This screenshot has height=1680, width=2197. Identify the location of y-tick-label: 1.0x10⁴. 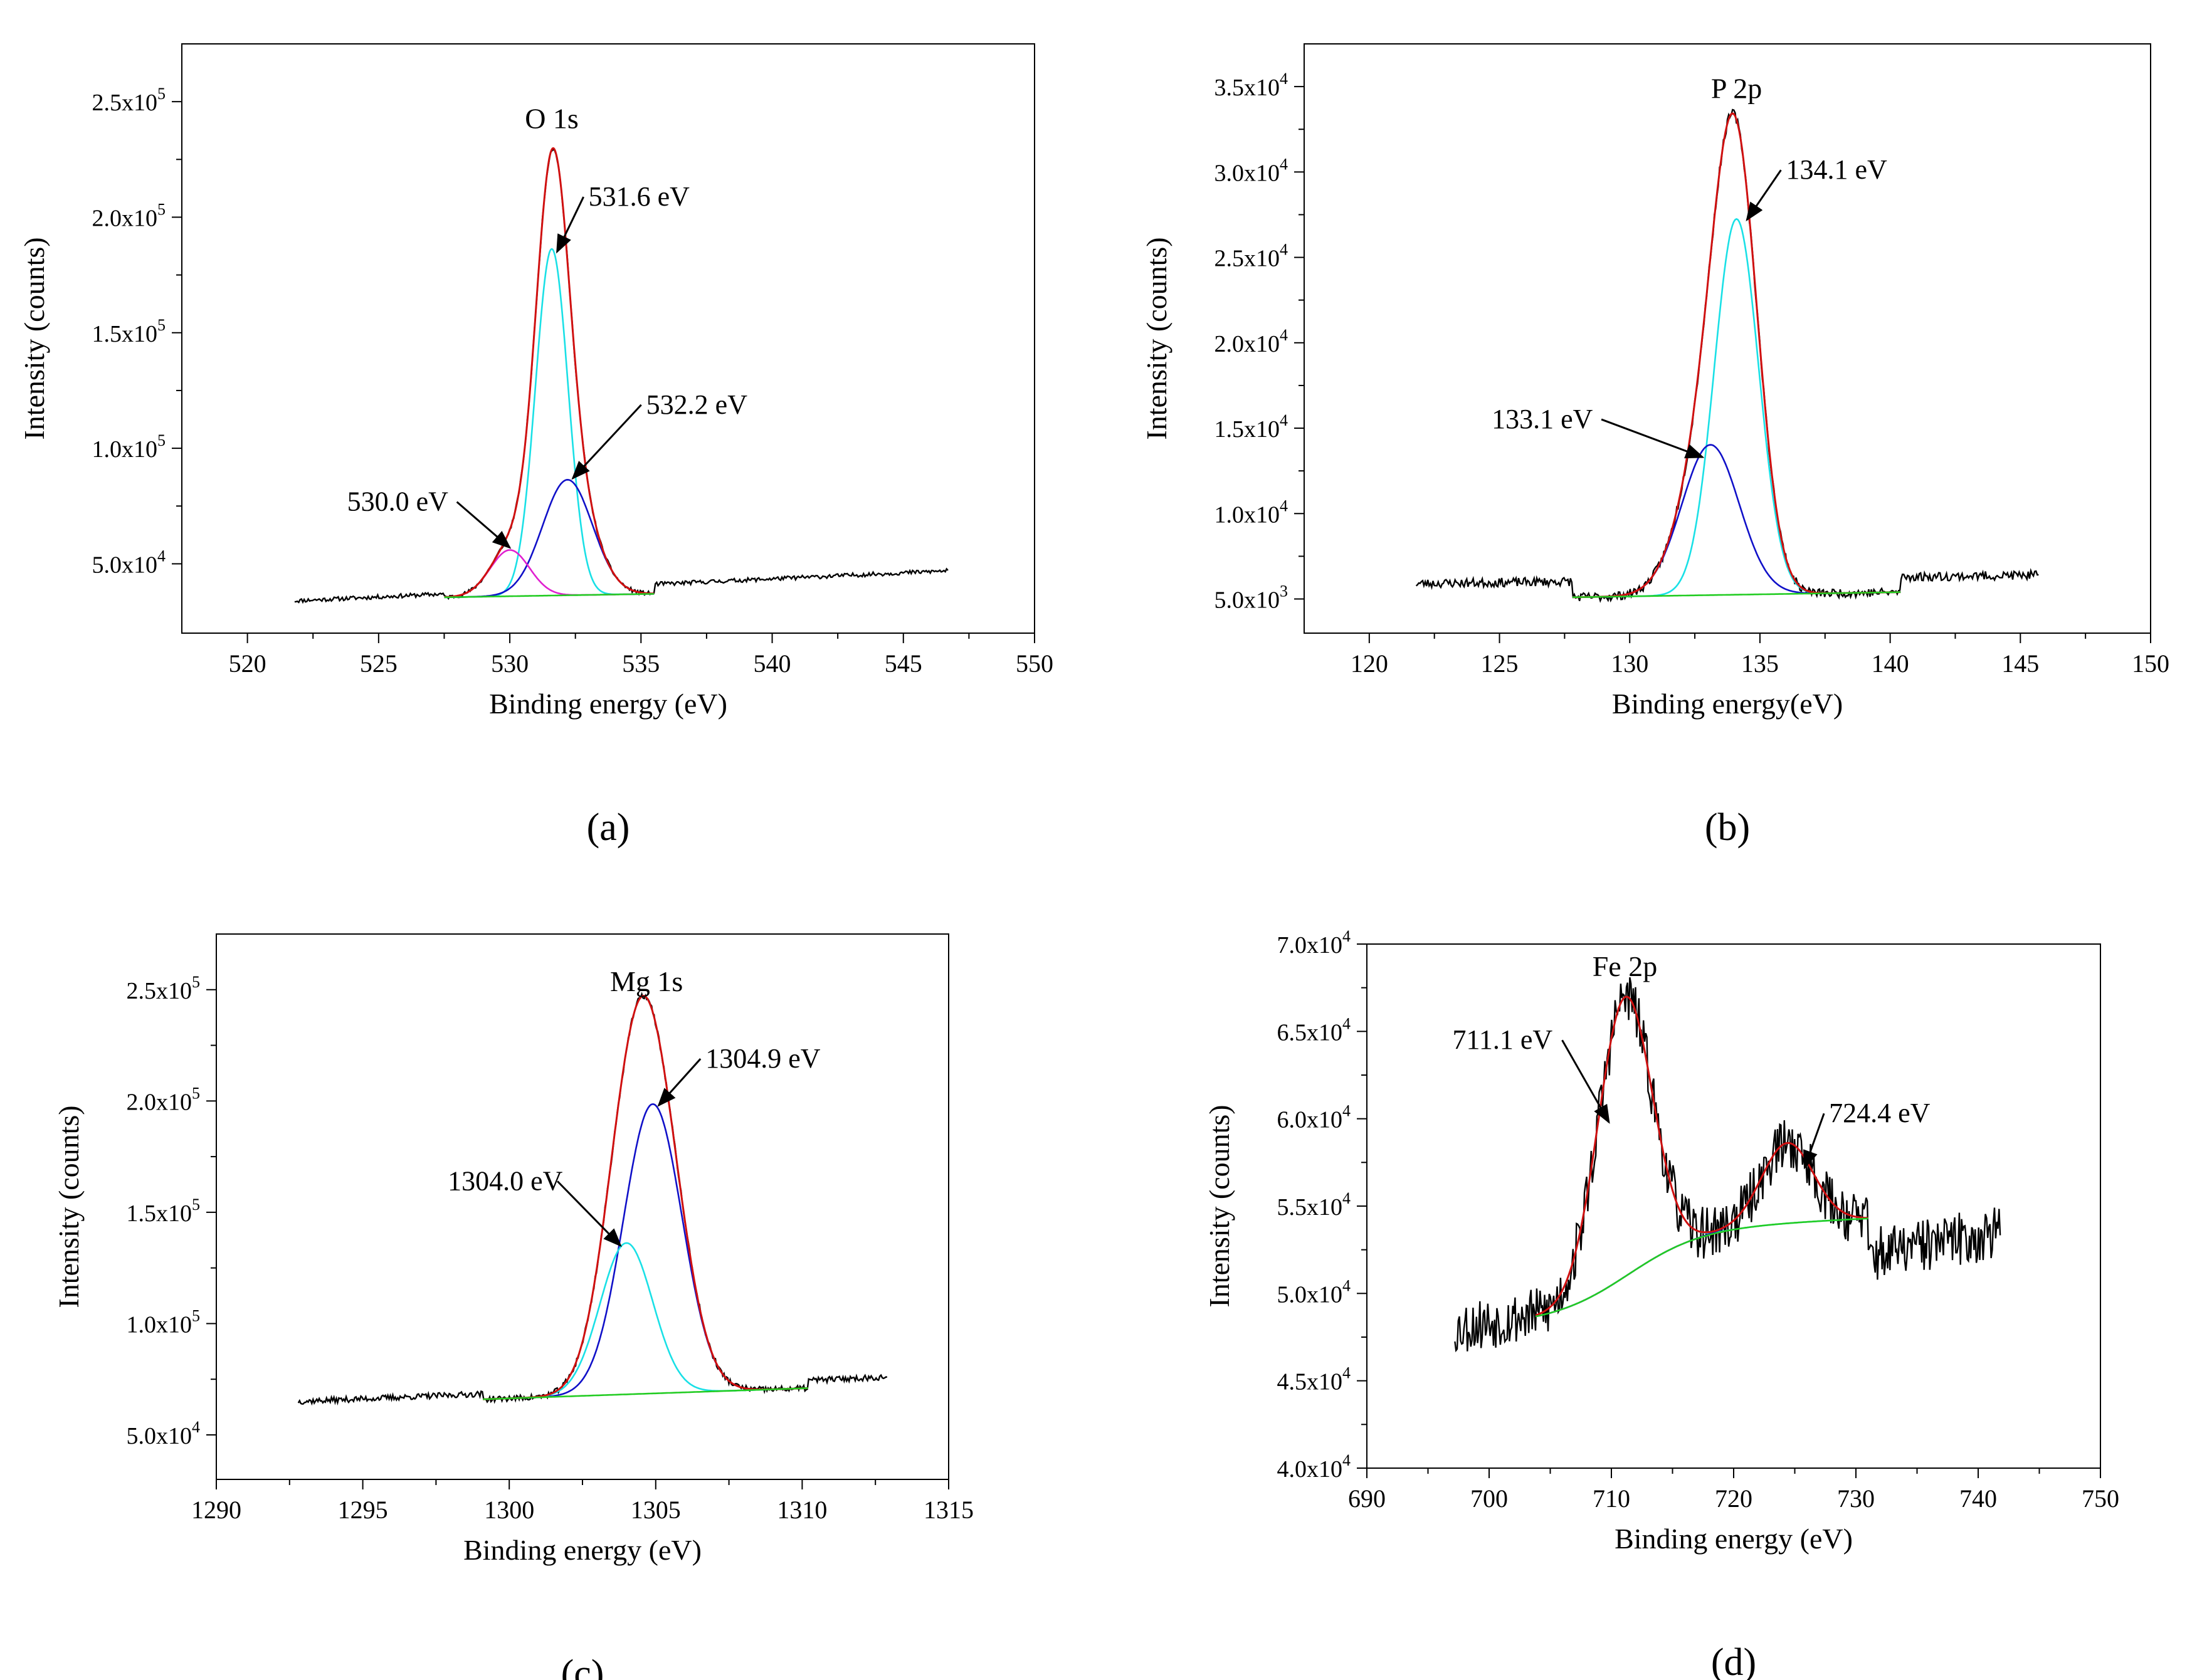
(1251, 512).